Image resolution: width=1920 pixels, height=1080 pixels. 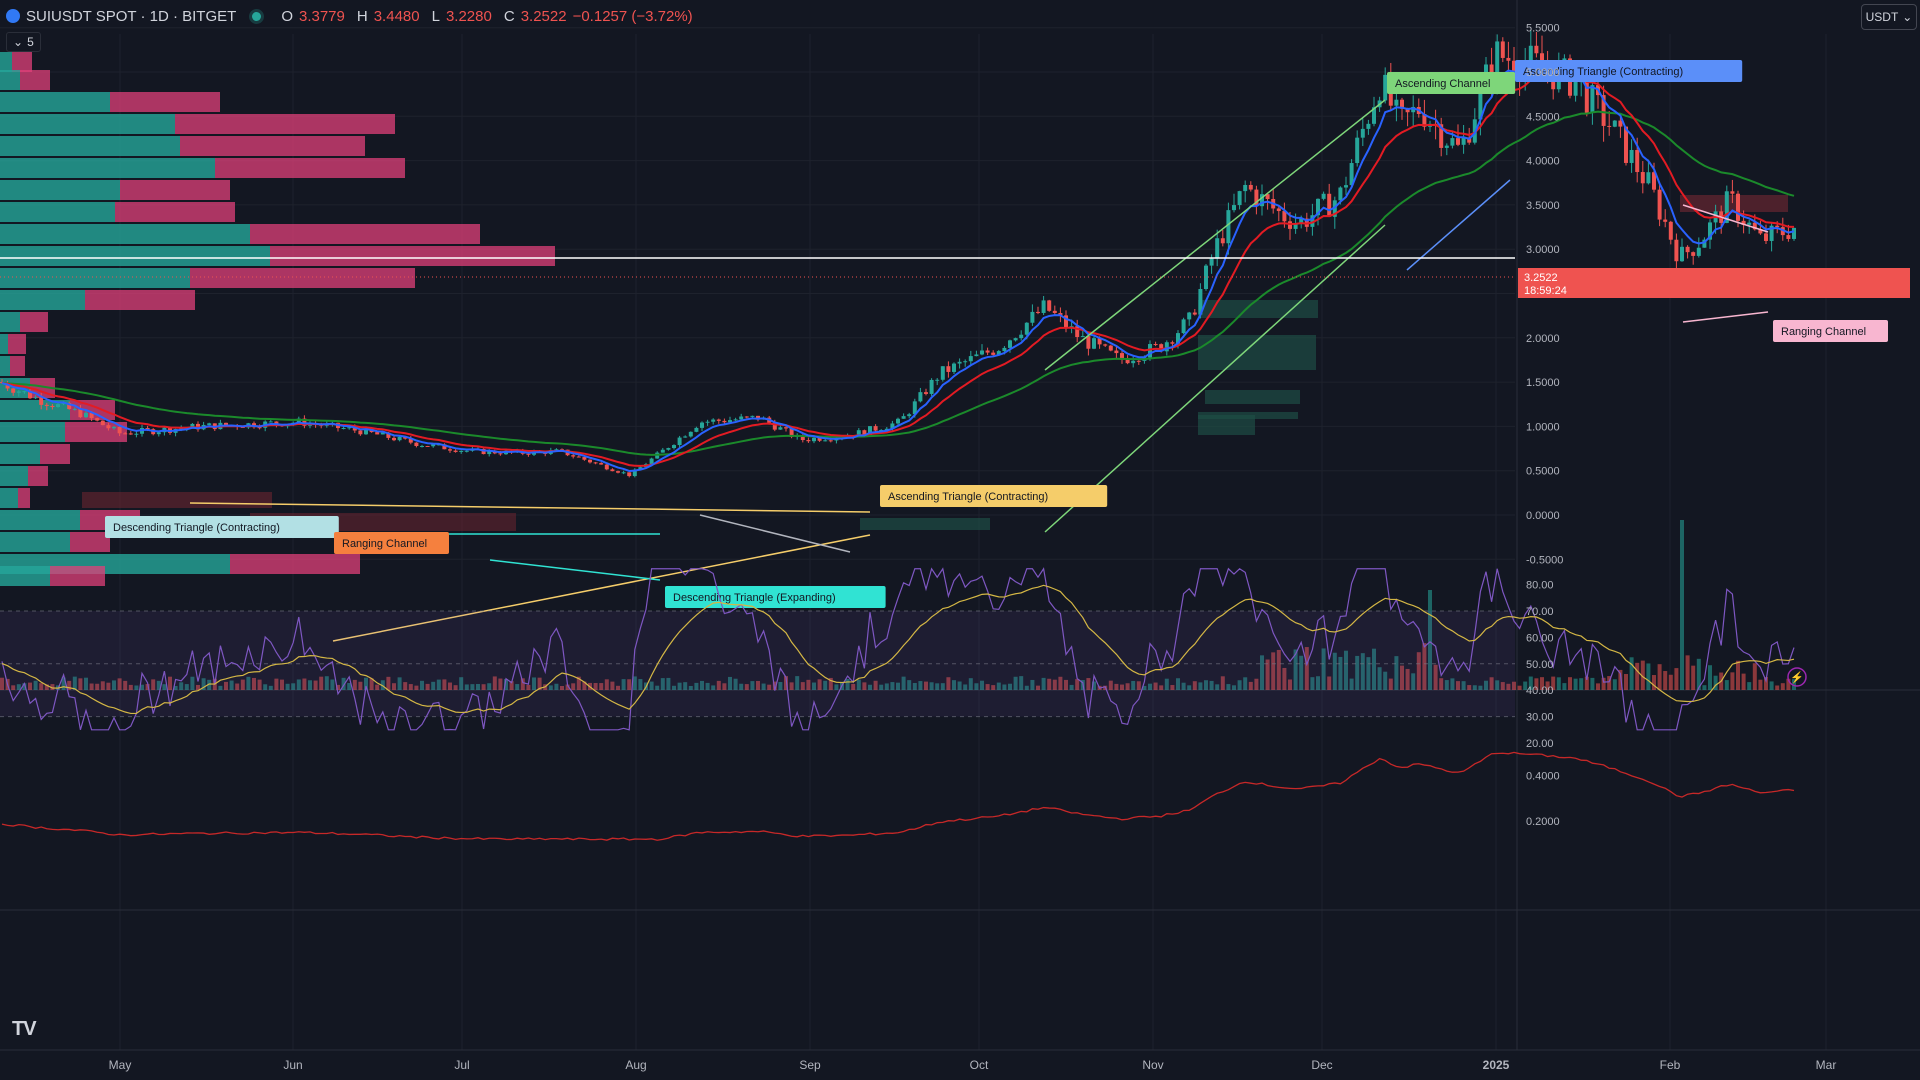 I want to click on pattern-label: Descending Triangle (Expanding), so click(x=754, y=598).